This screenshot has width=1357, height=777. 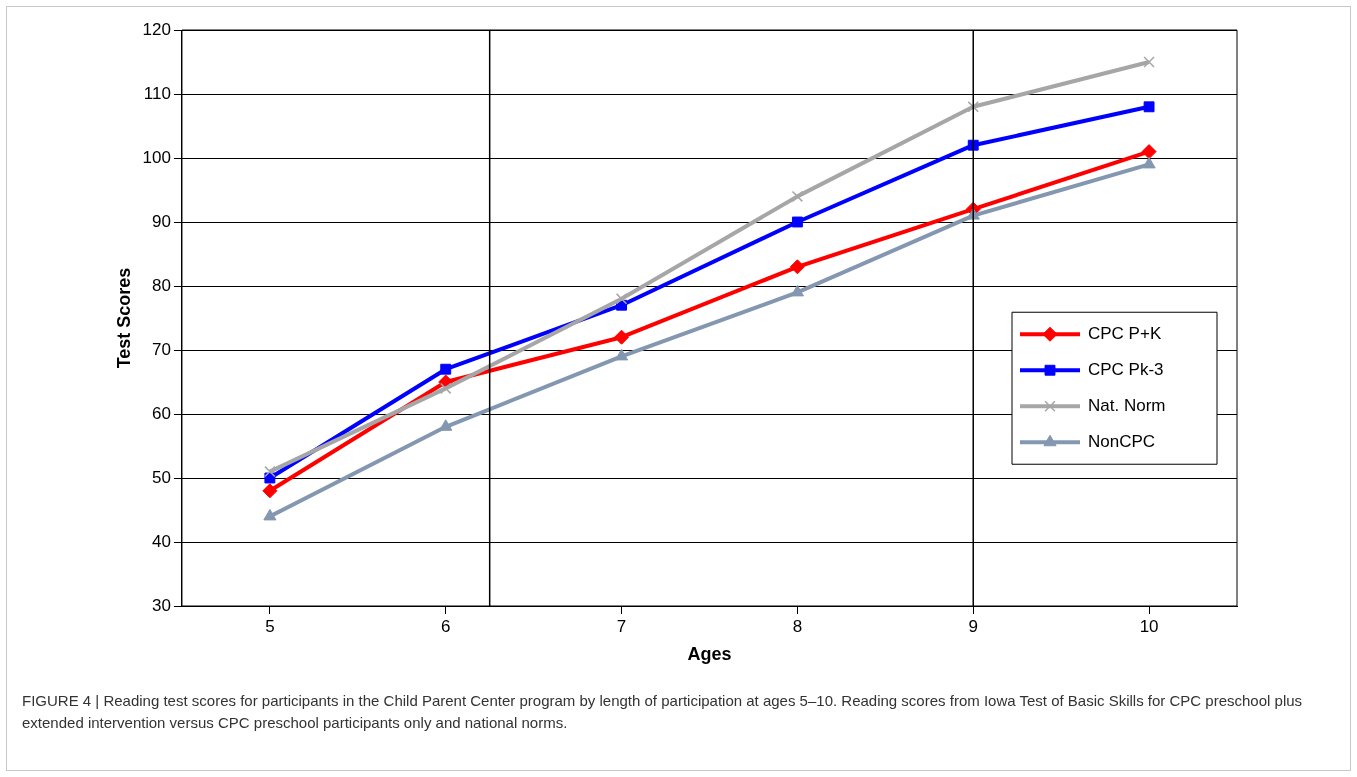 I want to click on y-tick-label: 50, so click(x=161, y=477).